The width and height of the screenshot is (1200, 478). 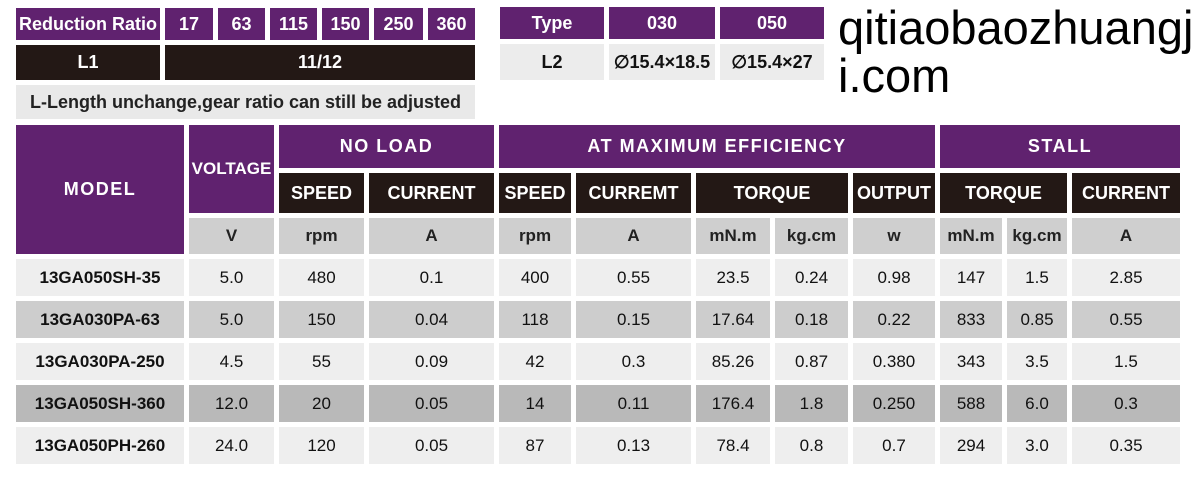 What do you see at coordinates (231, 236) in the screenshot?
I see `unit-cell: V` at bounding box center [231, 236].